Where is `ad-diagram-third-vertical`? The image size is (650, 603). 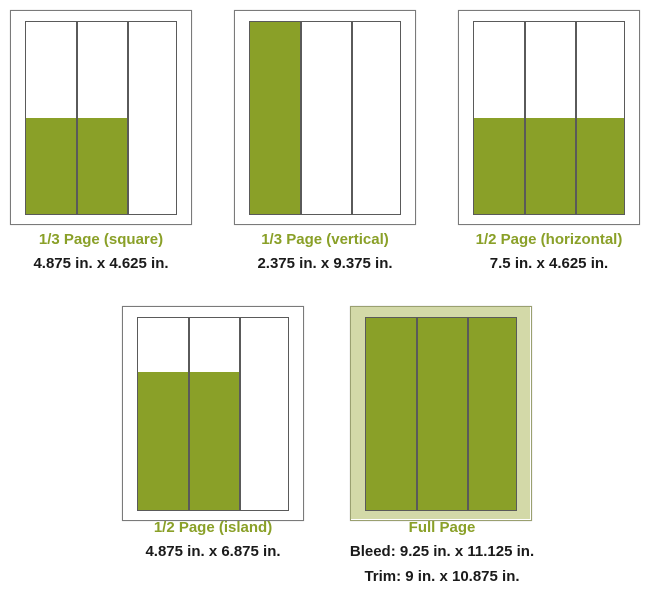 ad-diagram-third-vertical is located at coordinates (325, 117).